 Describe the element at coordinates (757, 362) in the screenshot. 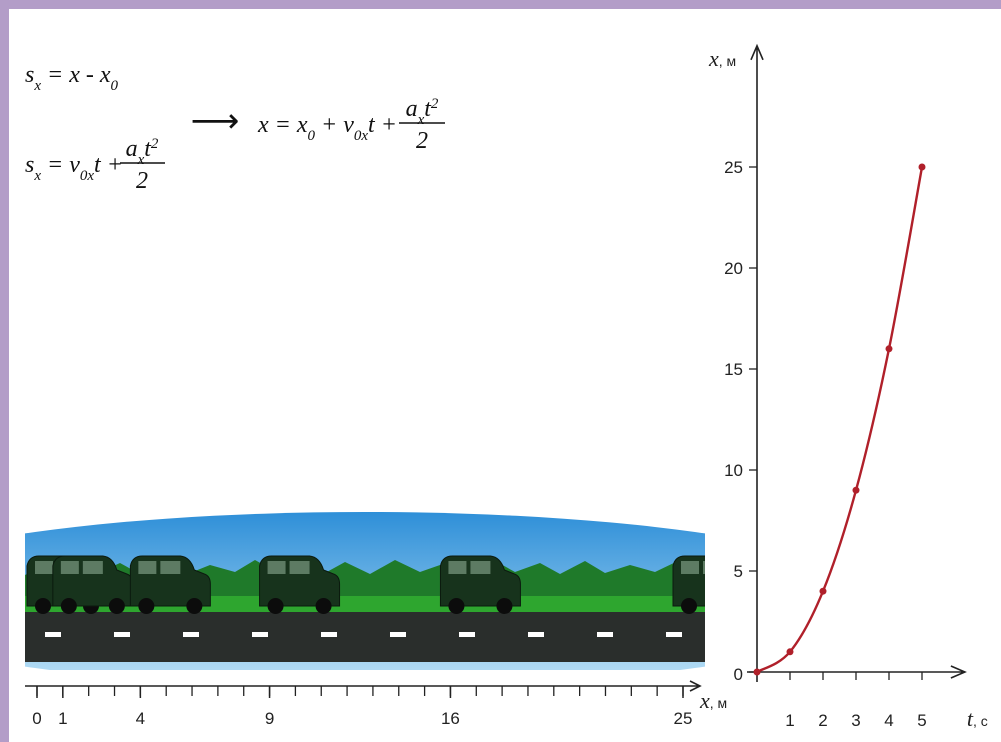

I see `y-axis` at that location.